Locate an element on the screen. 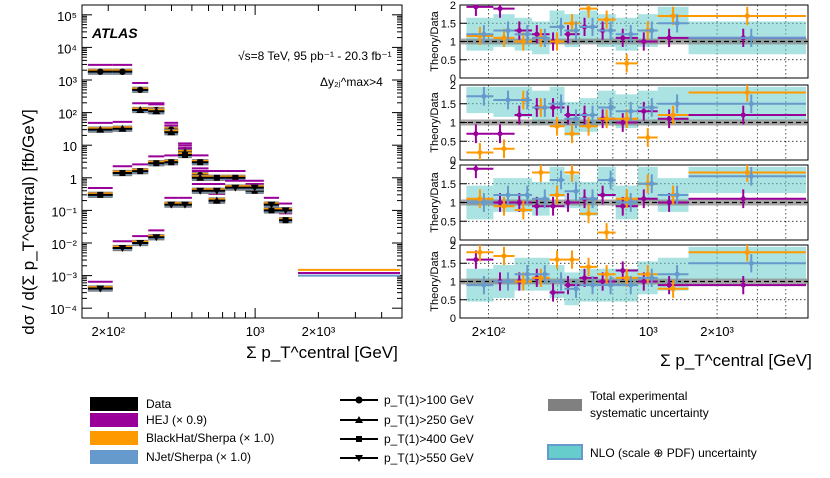 The height and width of the screenshot is (478, 830). y-tick-label: 10⁴ is located at coordinates (67, 48).